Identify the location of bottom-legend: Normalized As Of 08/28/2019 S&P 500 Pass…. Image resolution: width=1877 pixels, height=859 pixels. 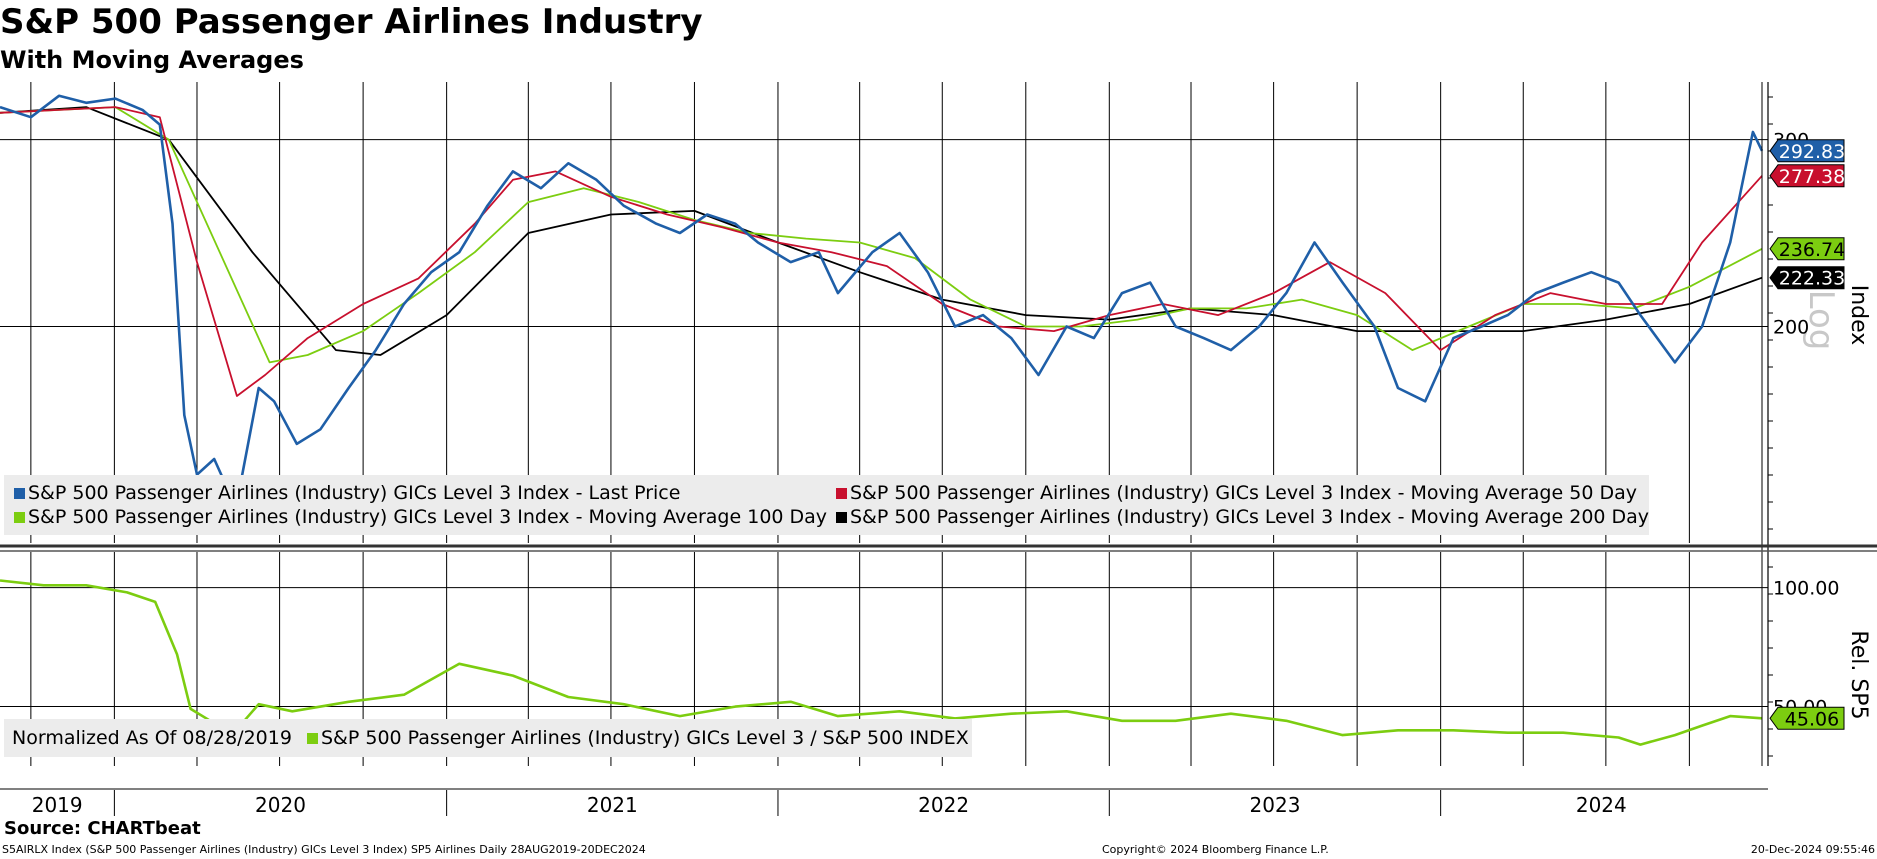
(488, 738).